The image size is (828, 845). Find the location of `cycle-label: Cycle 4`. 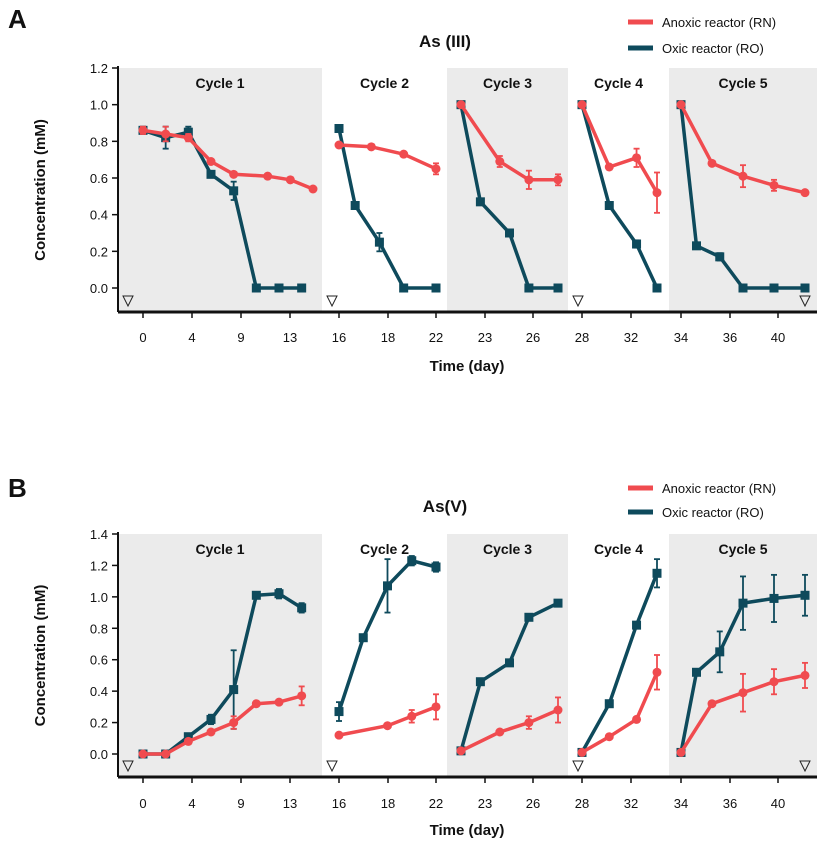

cycle-label: Cycle 4 is located at coordinates (618, 549).